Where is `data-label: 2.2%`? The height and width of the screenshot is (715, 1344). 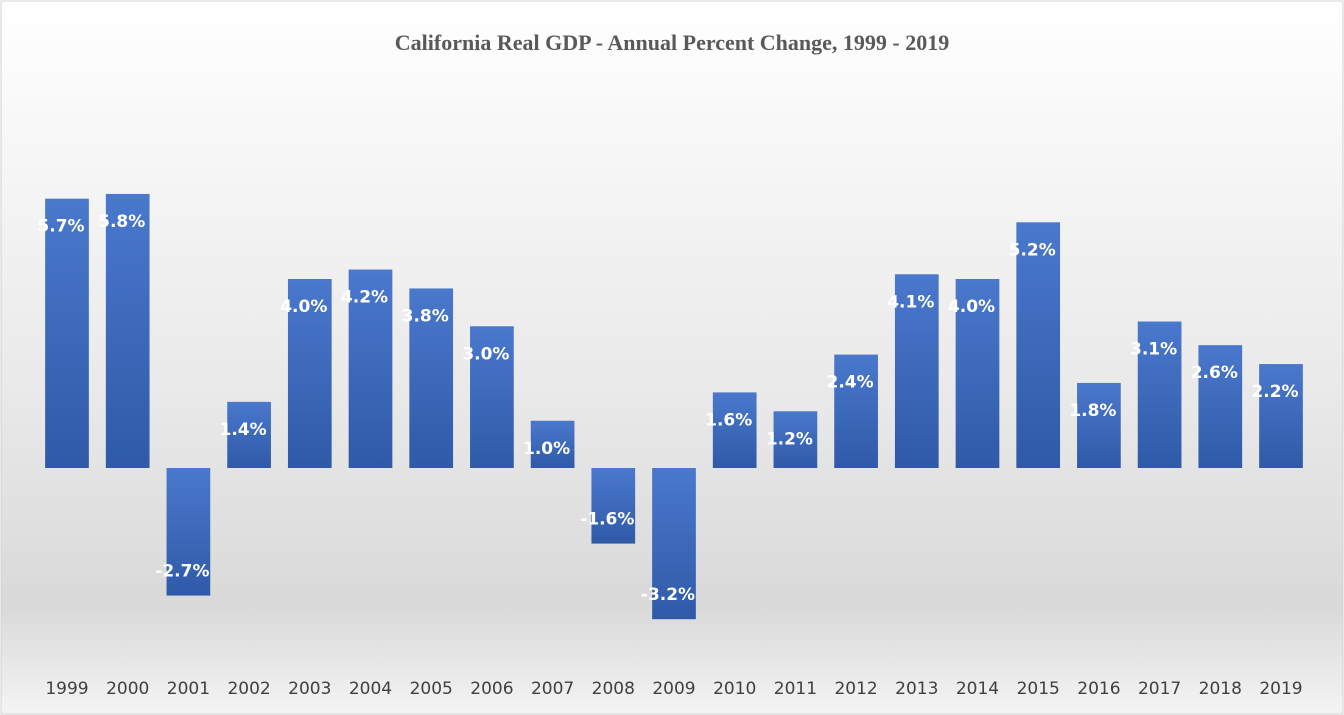
data-label: 2.2% is located at coordinates (1274, 392).